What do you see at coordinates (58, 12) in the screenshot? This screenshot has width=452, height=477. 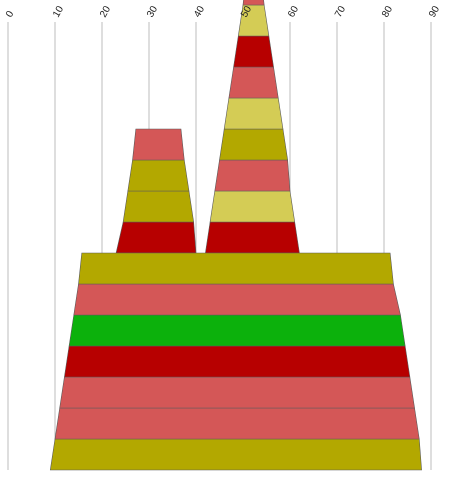 I see `x-tick-label: 10` at bounding box center [58, 12].